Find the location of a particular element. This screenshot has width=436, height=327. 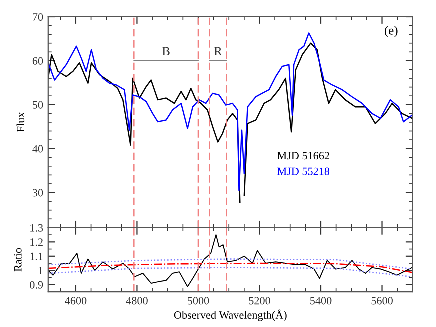

y-tick-label: 50 is located at coordinates (38, 105).